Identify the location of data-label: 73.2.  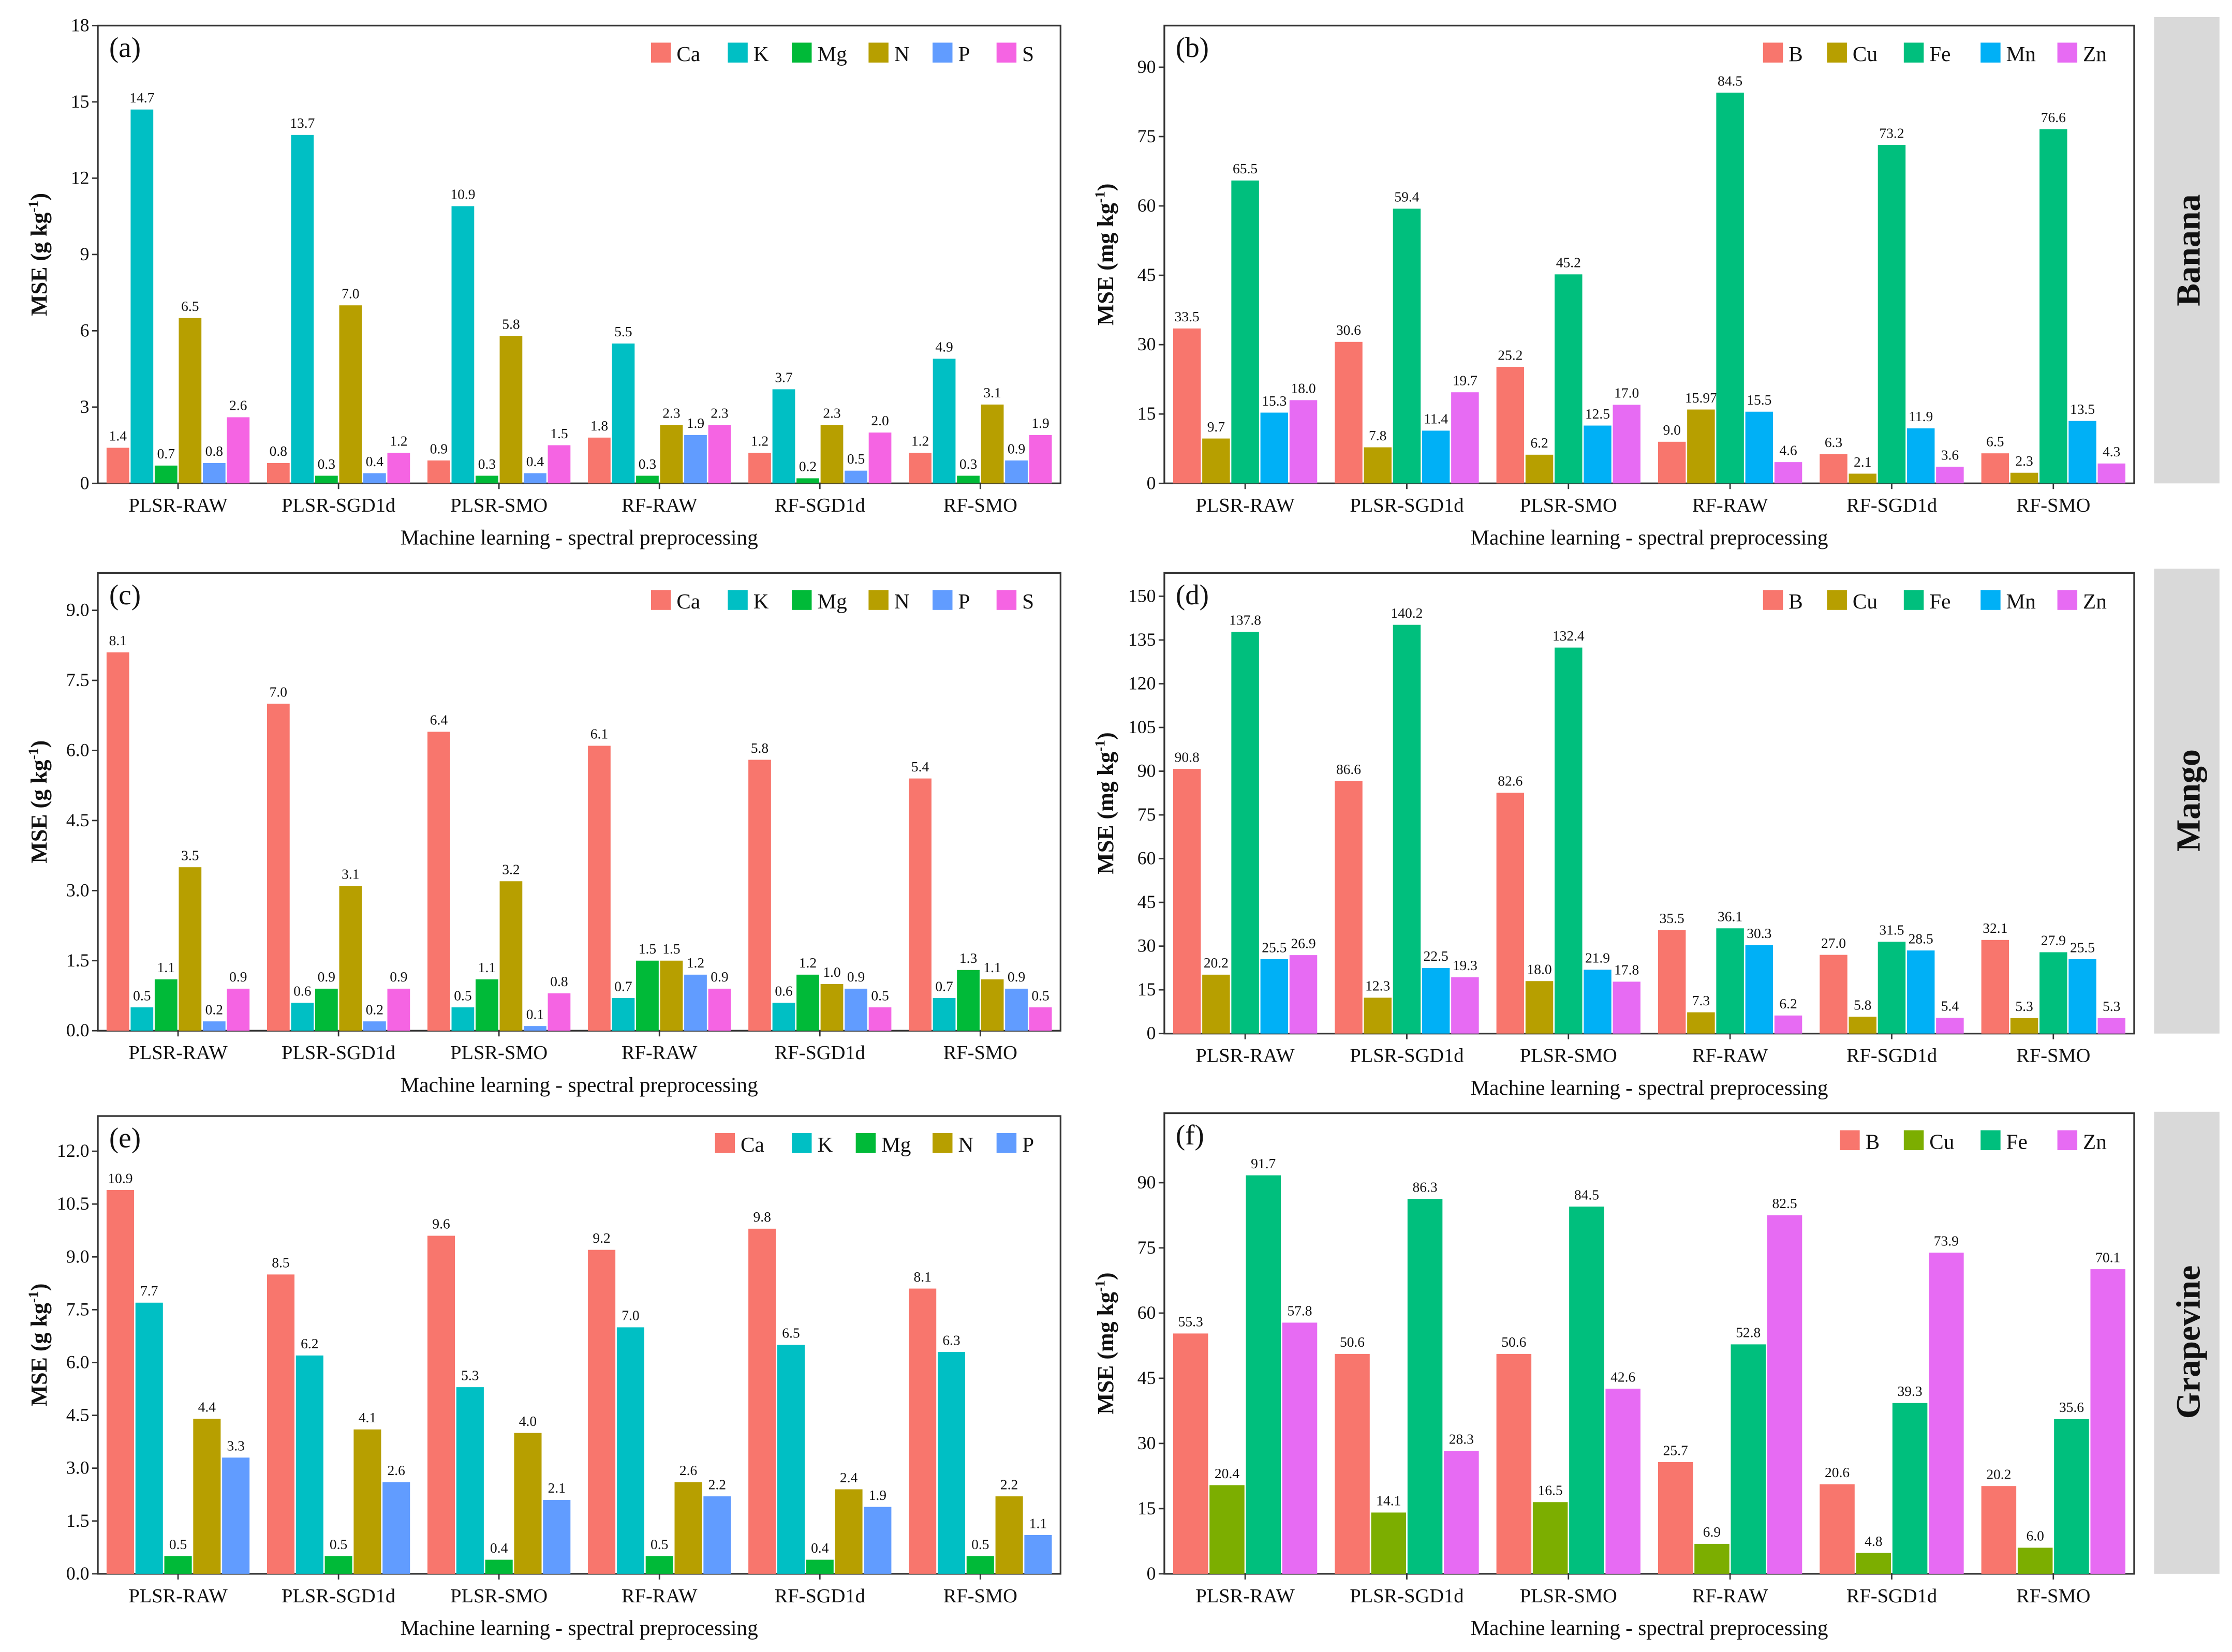
(1891, 133).